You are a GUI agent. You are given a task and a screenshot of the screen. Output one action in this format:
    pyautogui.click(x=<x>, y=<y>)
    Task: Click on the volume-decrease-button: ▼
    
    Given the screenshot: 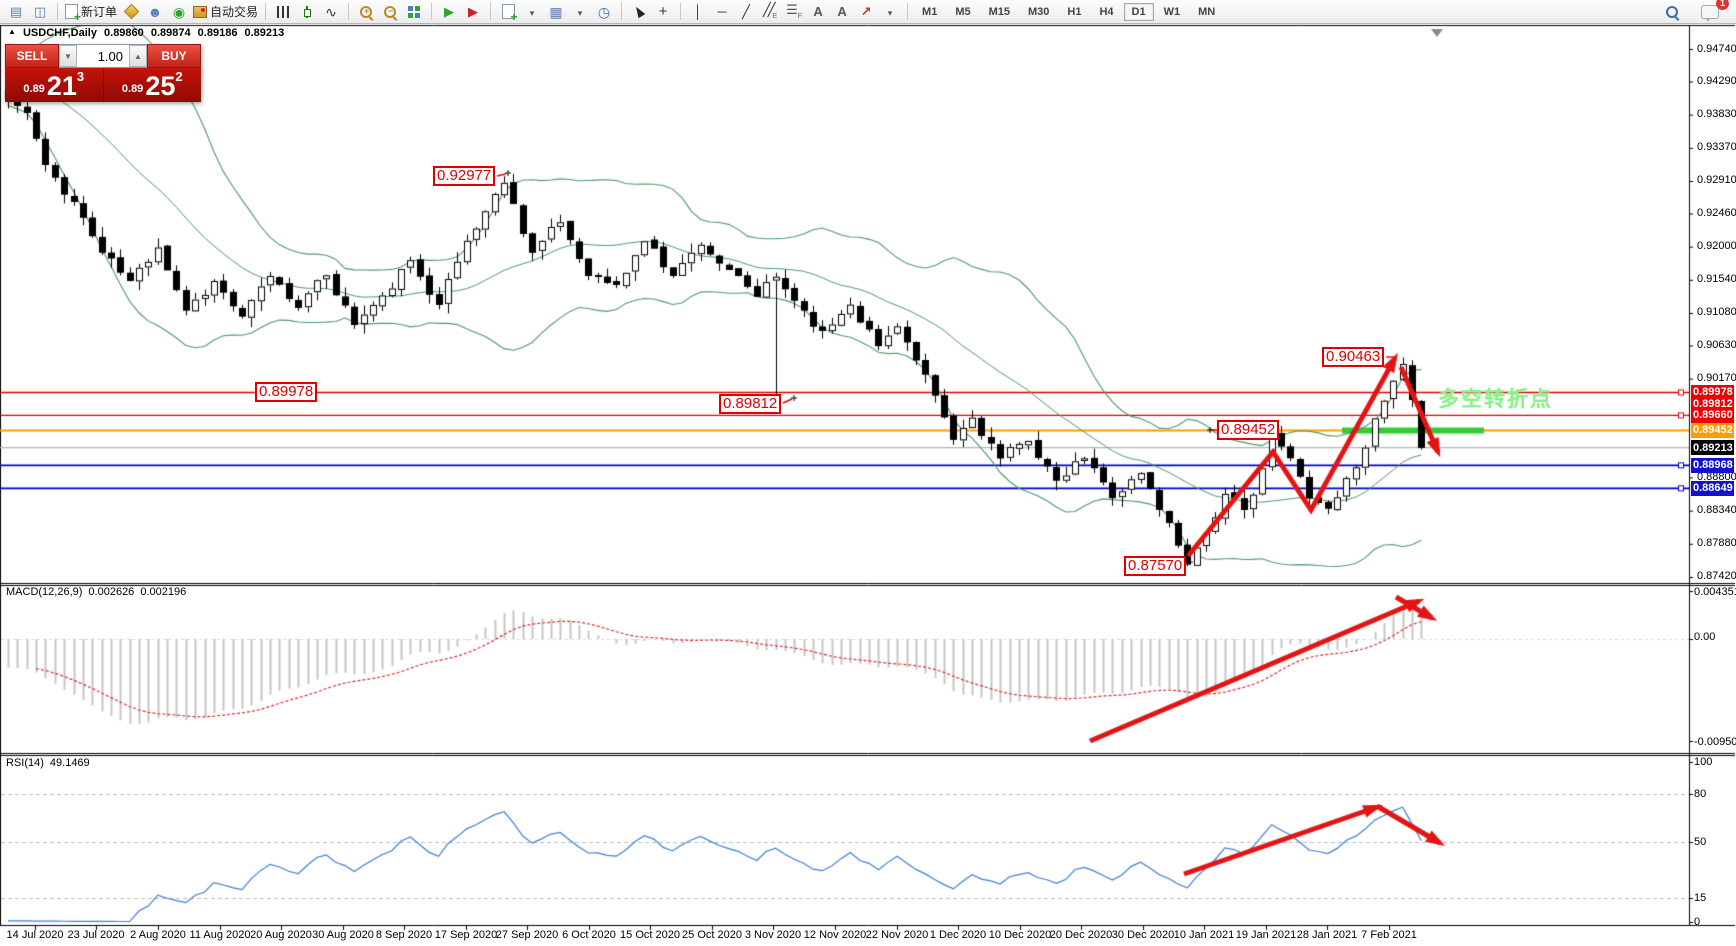 What is the action you would take?
    pyautogui.click(x=68, y=56)
    